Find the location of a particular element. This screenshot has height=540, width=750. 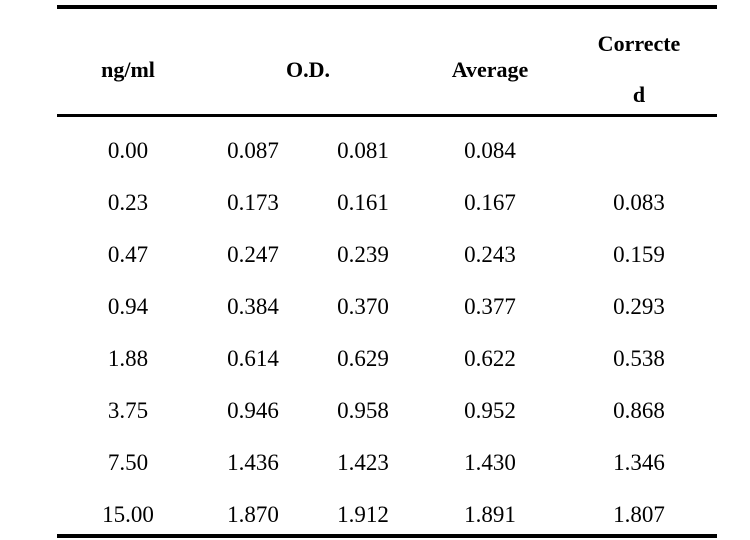

cell-corrected: 0.868 is located at coordinates (639, 410).